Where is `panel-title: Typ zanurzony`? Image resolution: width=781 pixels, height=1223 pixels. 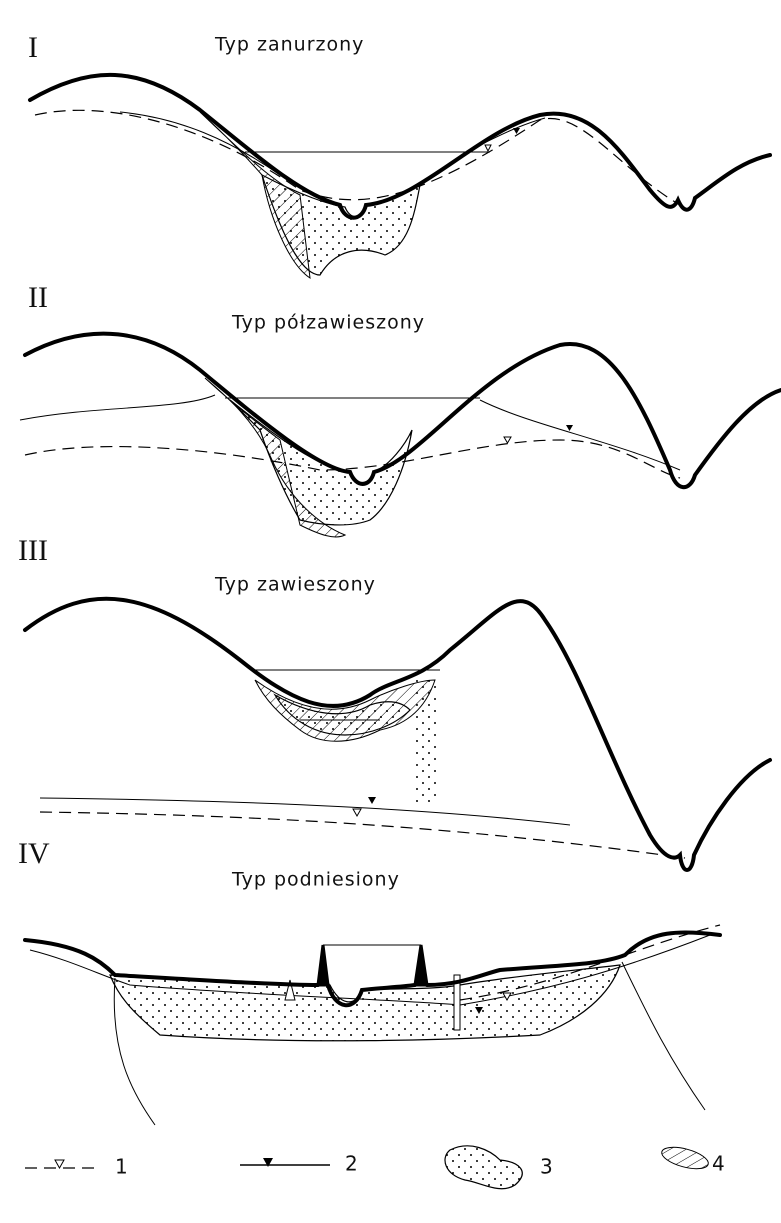 panel-title: Typ zanurzony is located at coordinates (289, 45).